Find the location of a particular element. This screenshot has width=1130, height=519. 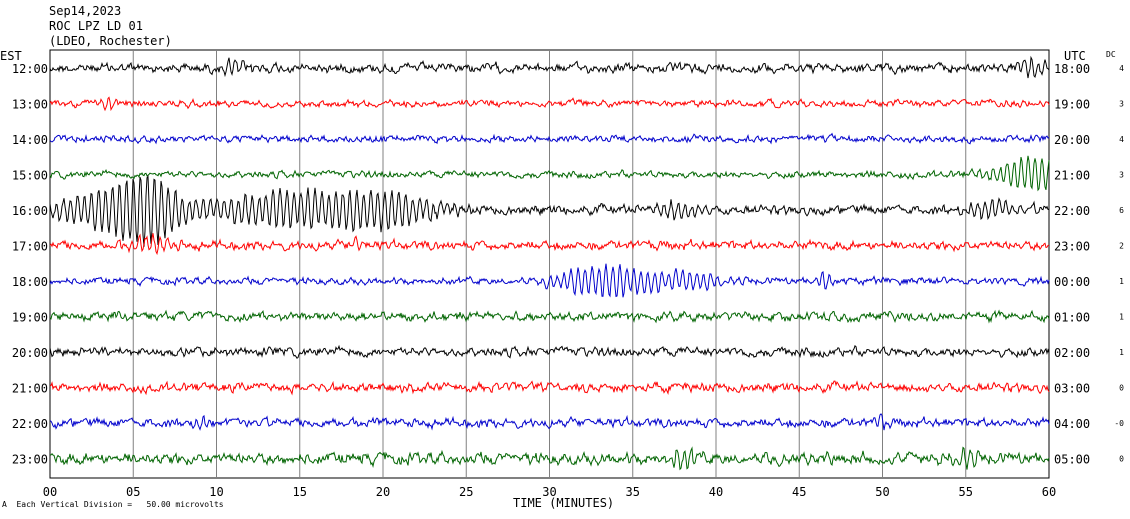

utc-time-label: 02:00 is located at coordinates (1072, 353).